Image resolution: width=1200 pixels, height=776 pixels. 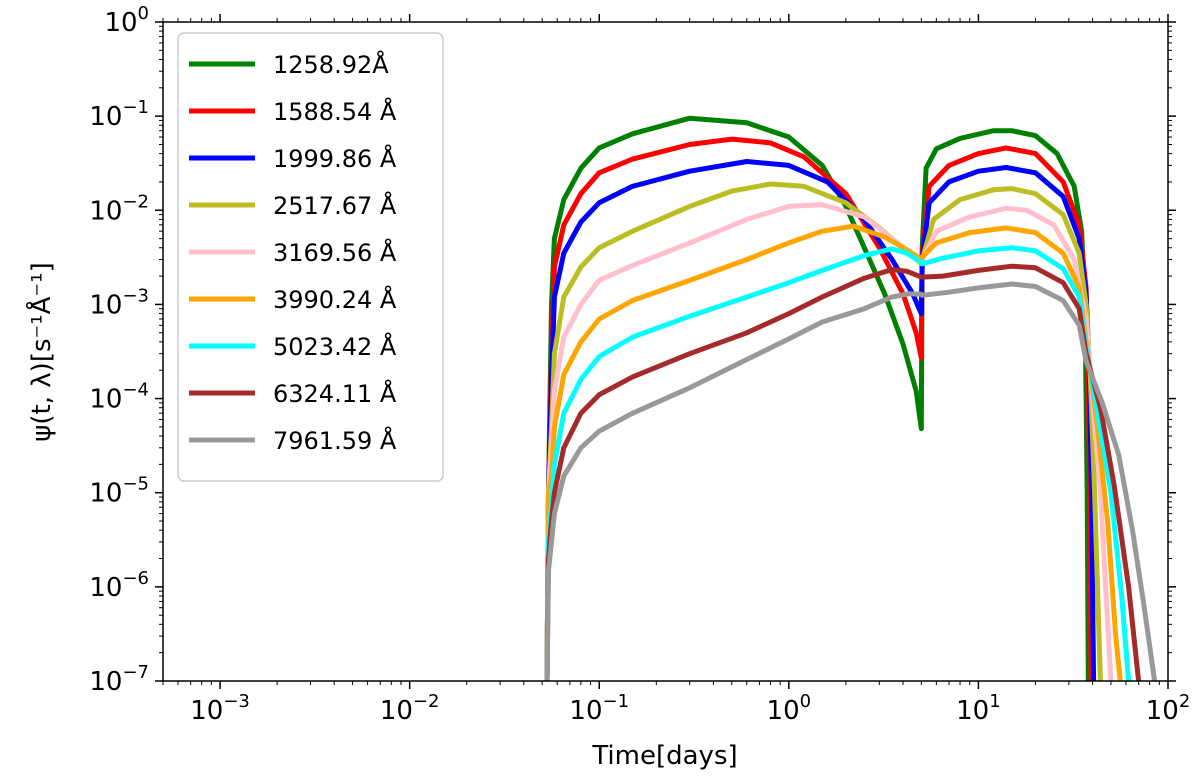 What do you see at coordinates (335, 205) in the screenshot?
I see `legend-label-3: 2517.67 Å` at bounding box center [335, 205].